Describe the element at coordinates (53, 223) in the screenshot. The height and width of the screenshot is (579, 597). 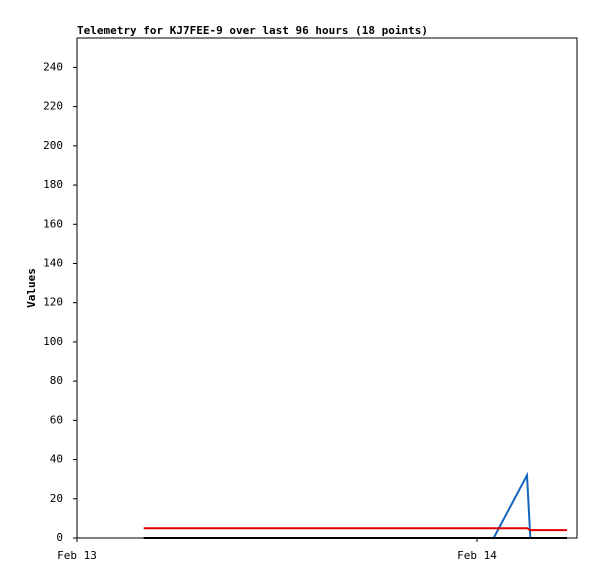
I see `y-tick-label: 160` at that location.